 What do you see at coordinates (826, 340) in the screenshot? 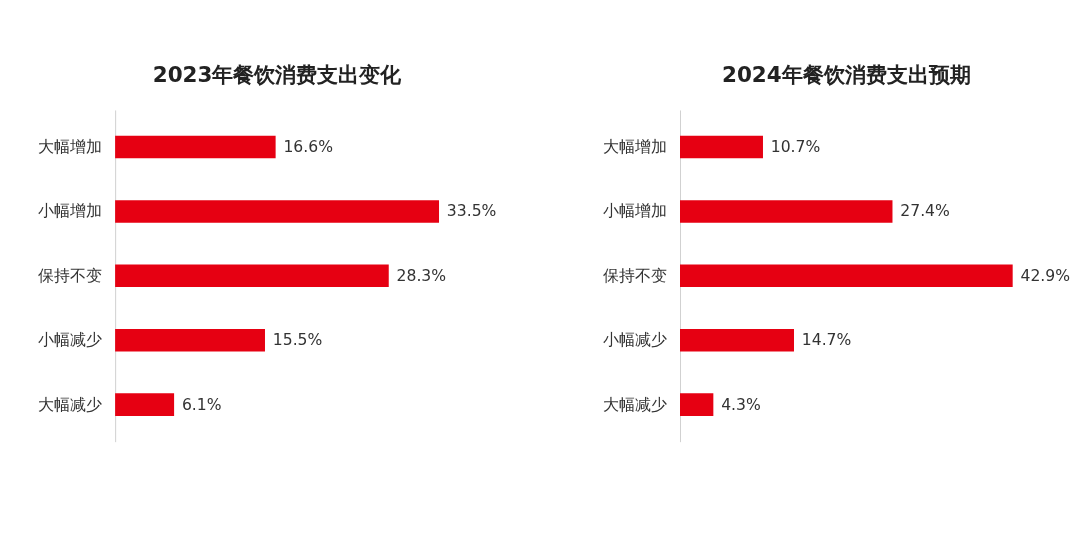
I see `data-label: 14.7%` at bounding box center [826, 340].